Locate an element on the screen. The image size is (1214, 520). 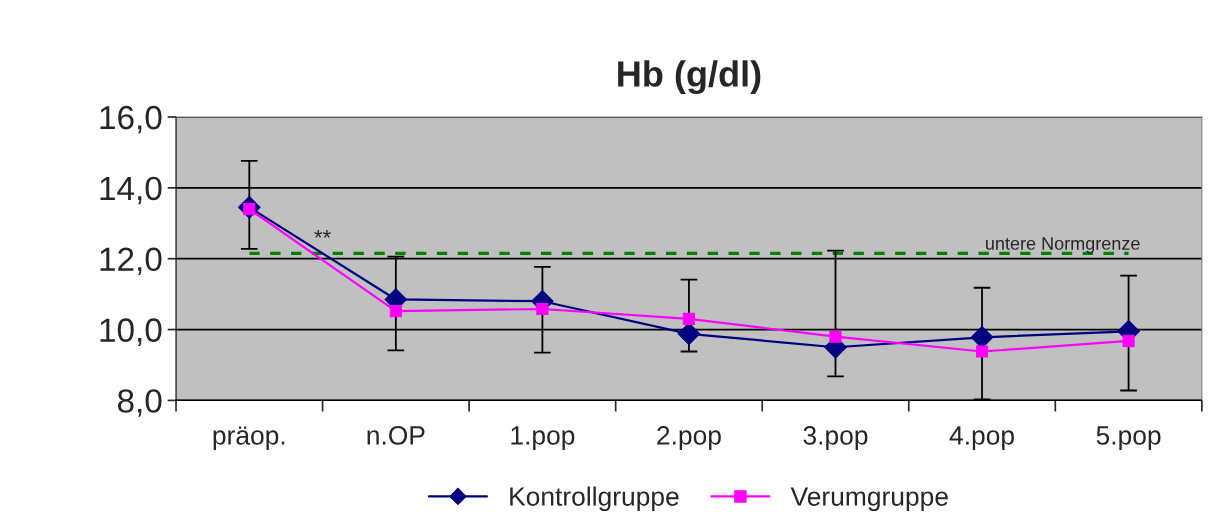
annotation: ** is located at coordinates (322, 233).